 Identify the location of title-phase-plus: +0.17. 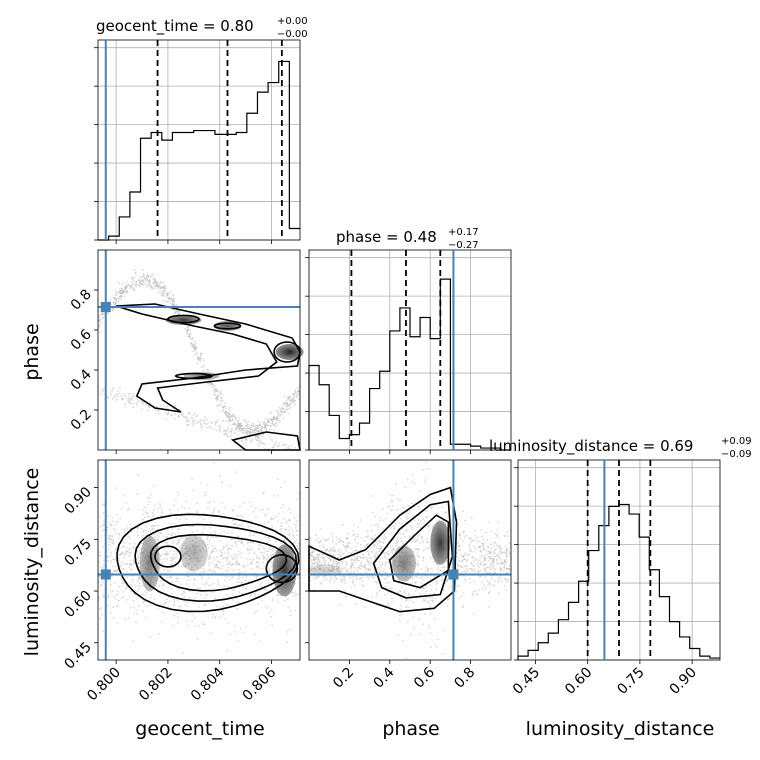
(463, 232).